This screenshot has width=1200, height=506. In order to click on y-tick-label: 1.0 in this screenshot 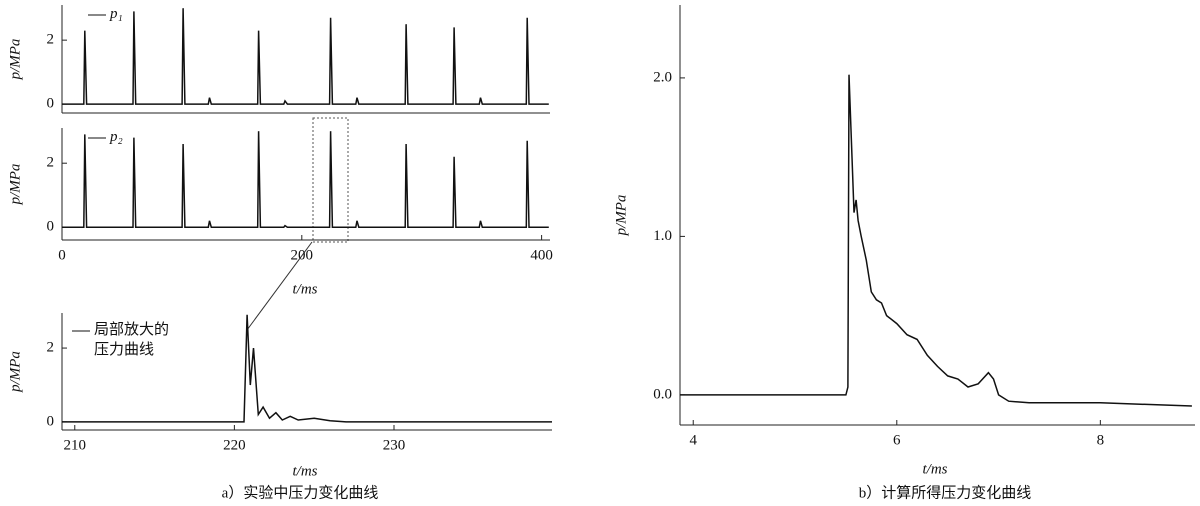, I will do `click(662, 236)`.